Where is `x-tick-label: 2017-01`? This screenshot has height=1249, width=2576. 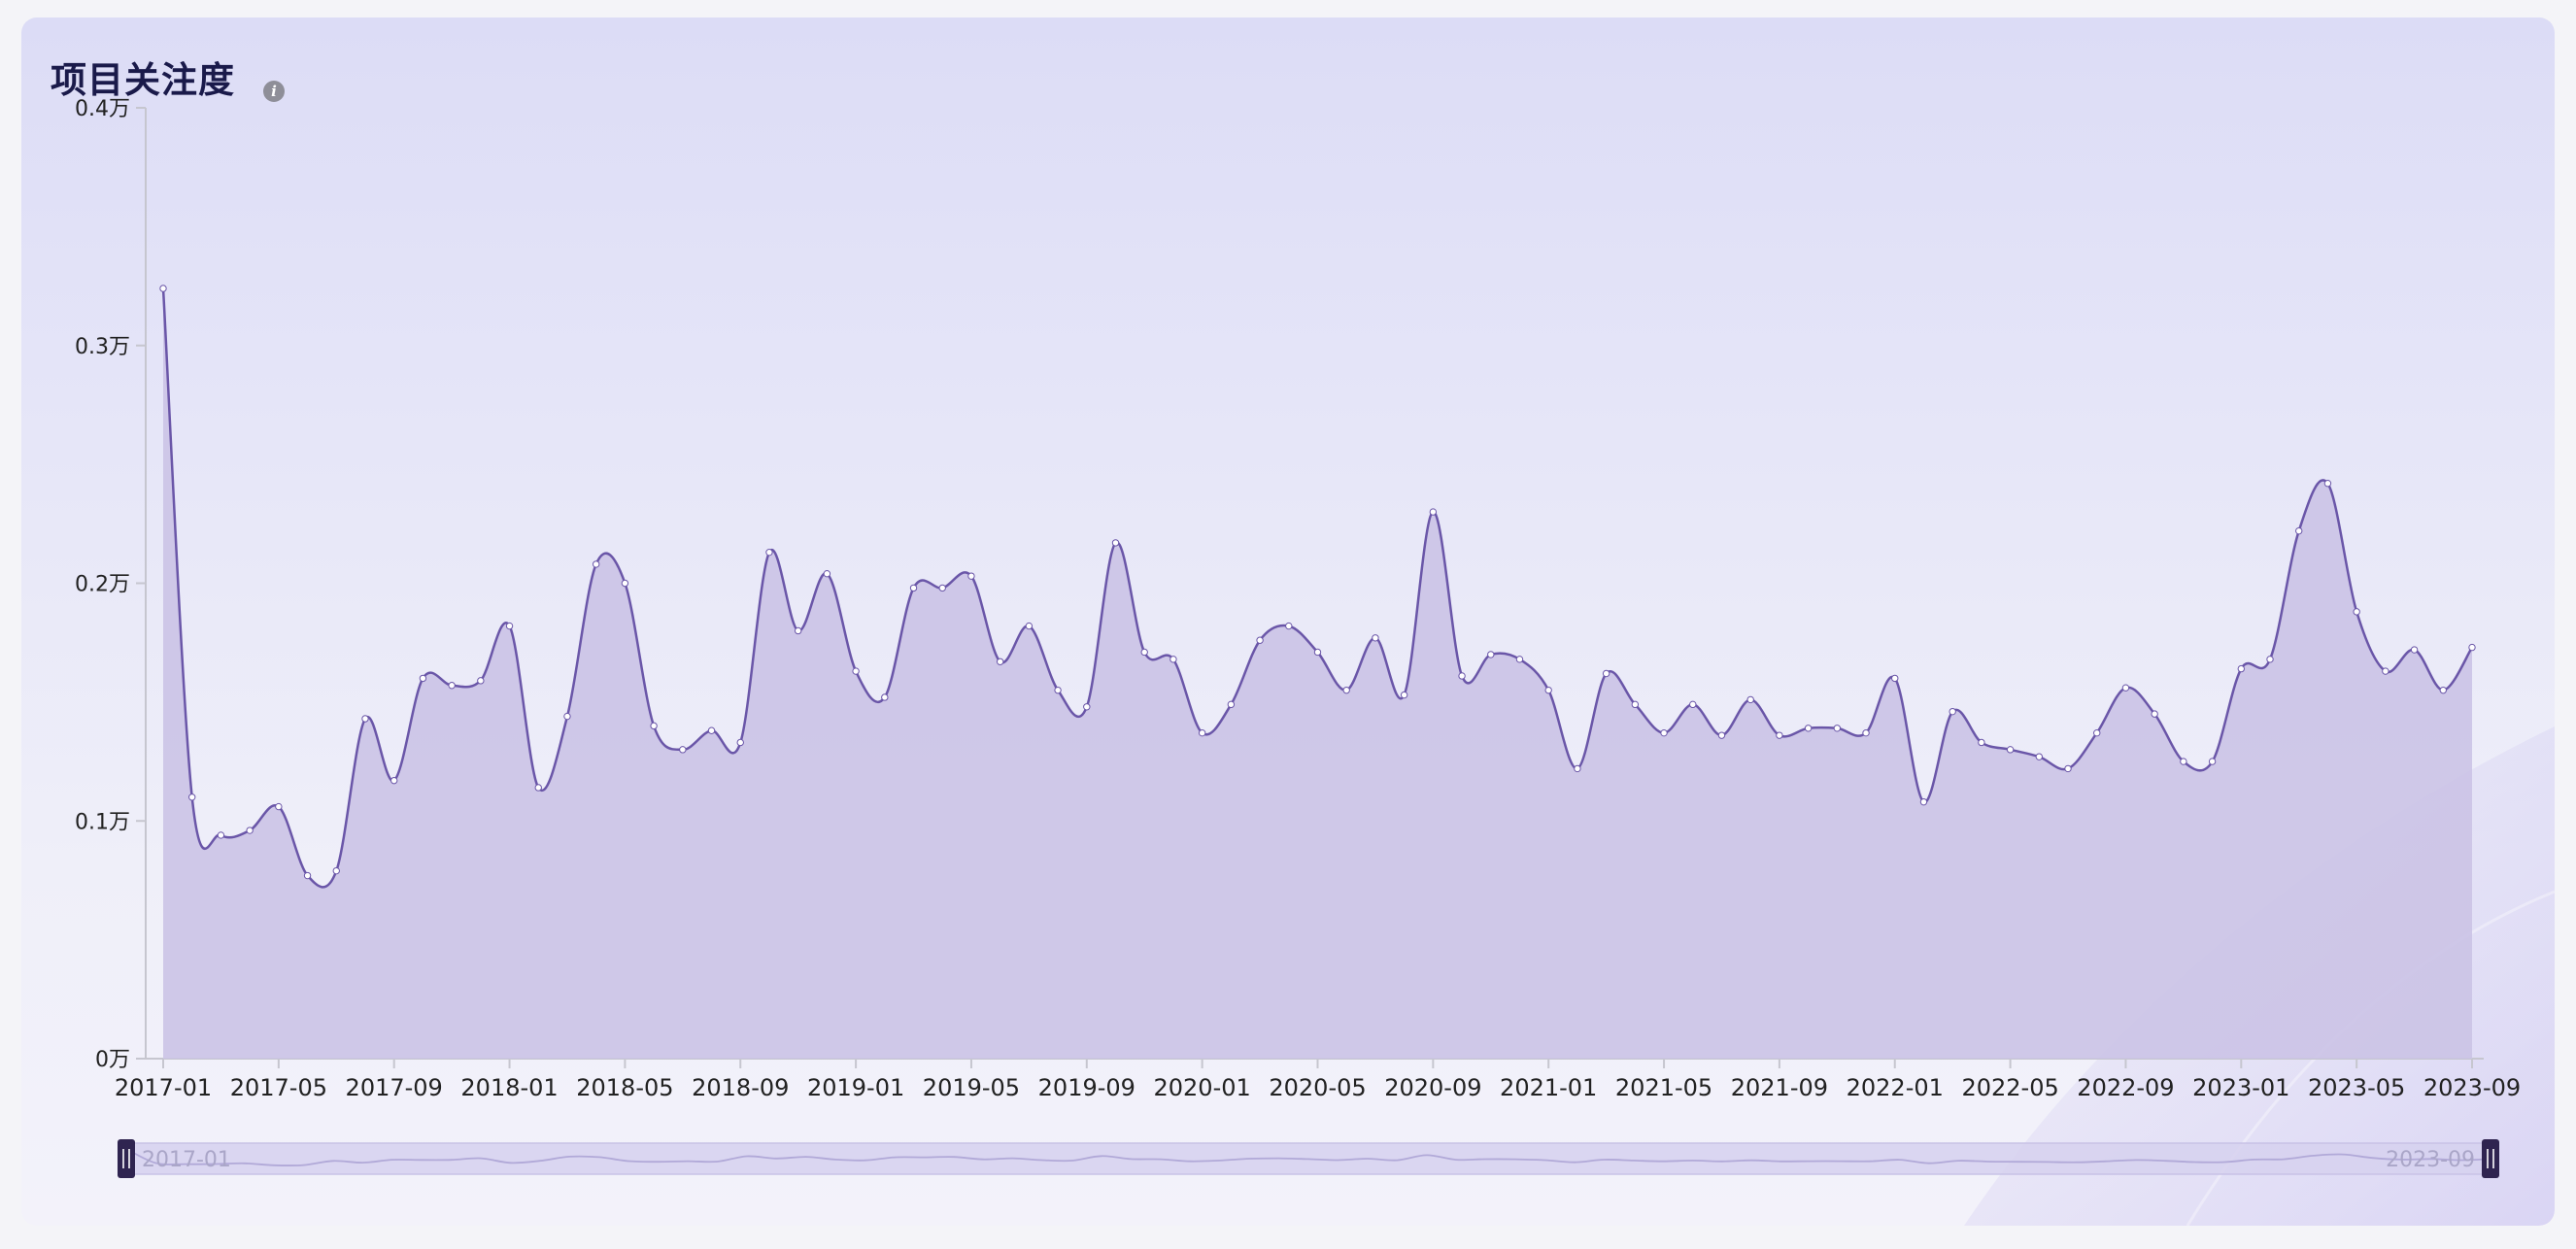
x-tick-label: 2017-01 is located at coordinates (163, 1087).